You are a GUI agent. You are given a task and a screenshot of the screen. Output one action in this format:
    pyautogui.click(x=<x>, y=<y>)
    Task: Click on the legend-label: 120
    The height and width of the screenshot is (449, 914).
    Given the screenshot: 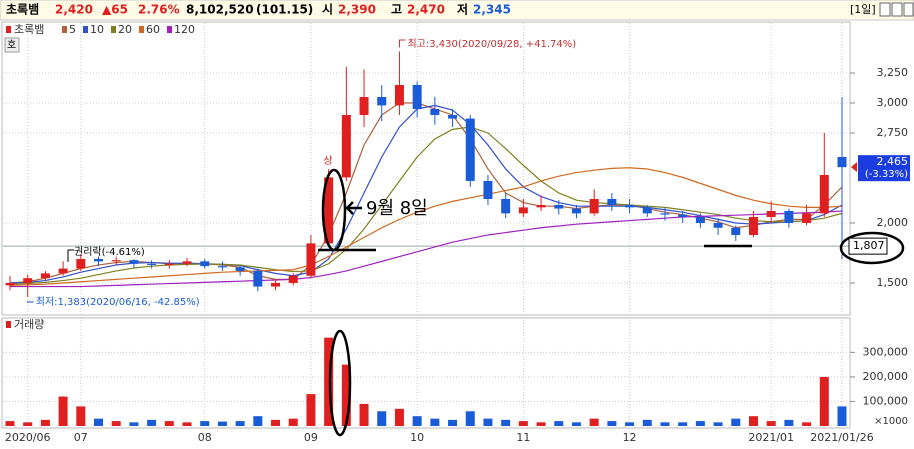 What is the action you would take?
    pyautogui.click(x=184, y=29)
    